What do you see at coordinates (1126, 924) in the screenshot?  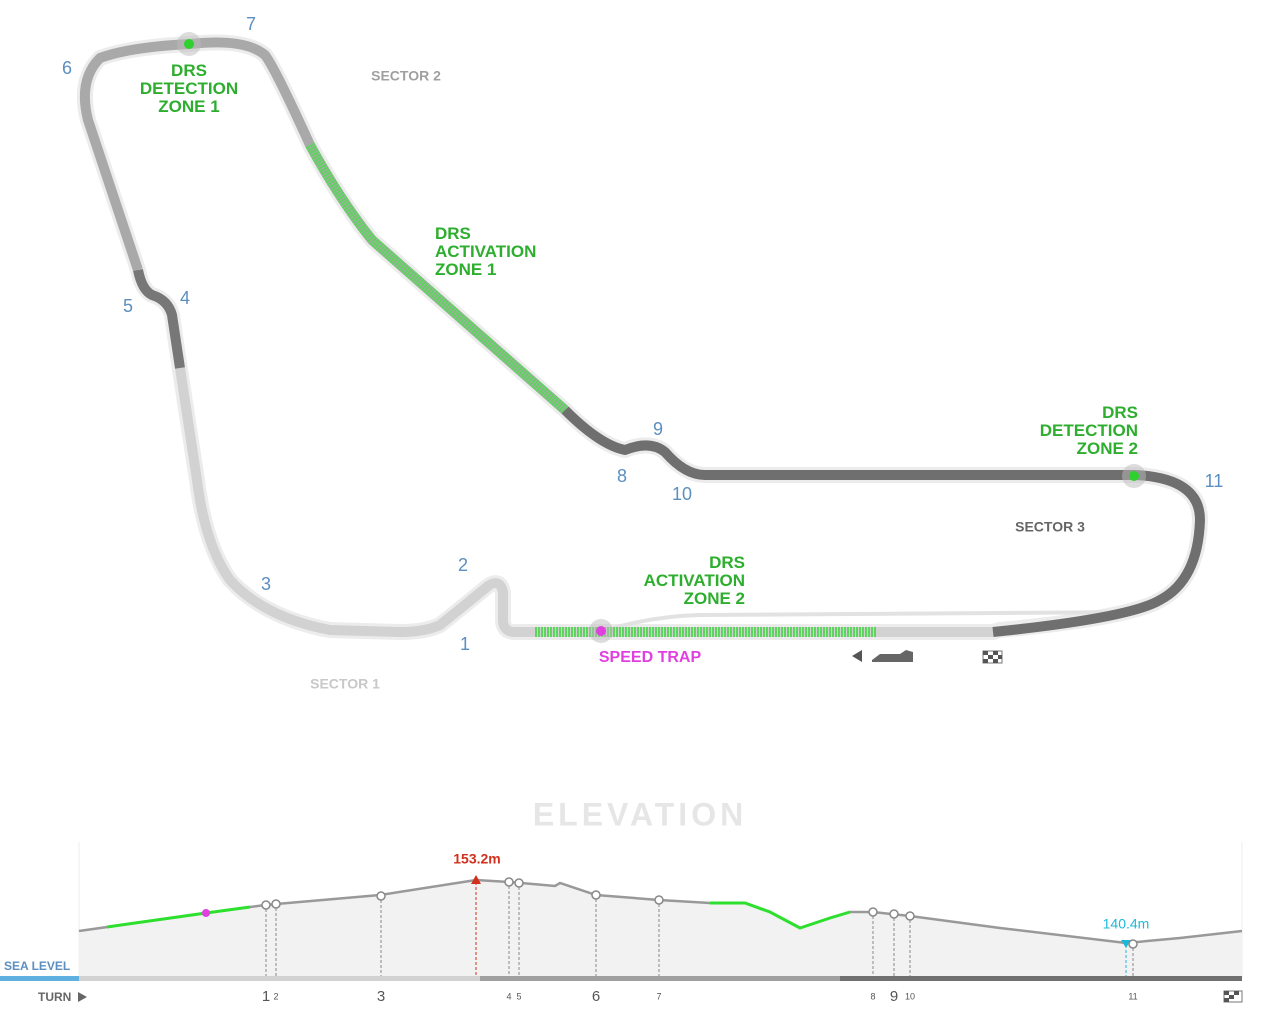 I see `min-label: 140.4m` at bounding box center [1126, 924].